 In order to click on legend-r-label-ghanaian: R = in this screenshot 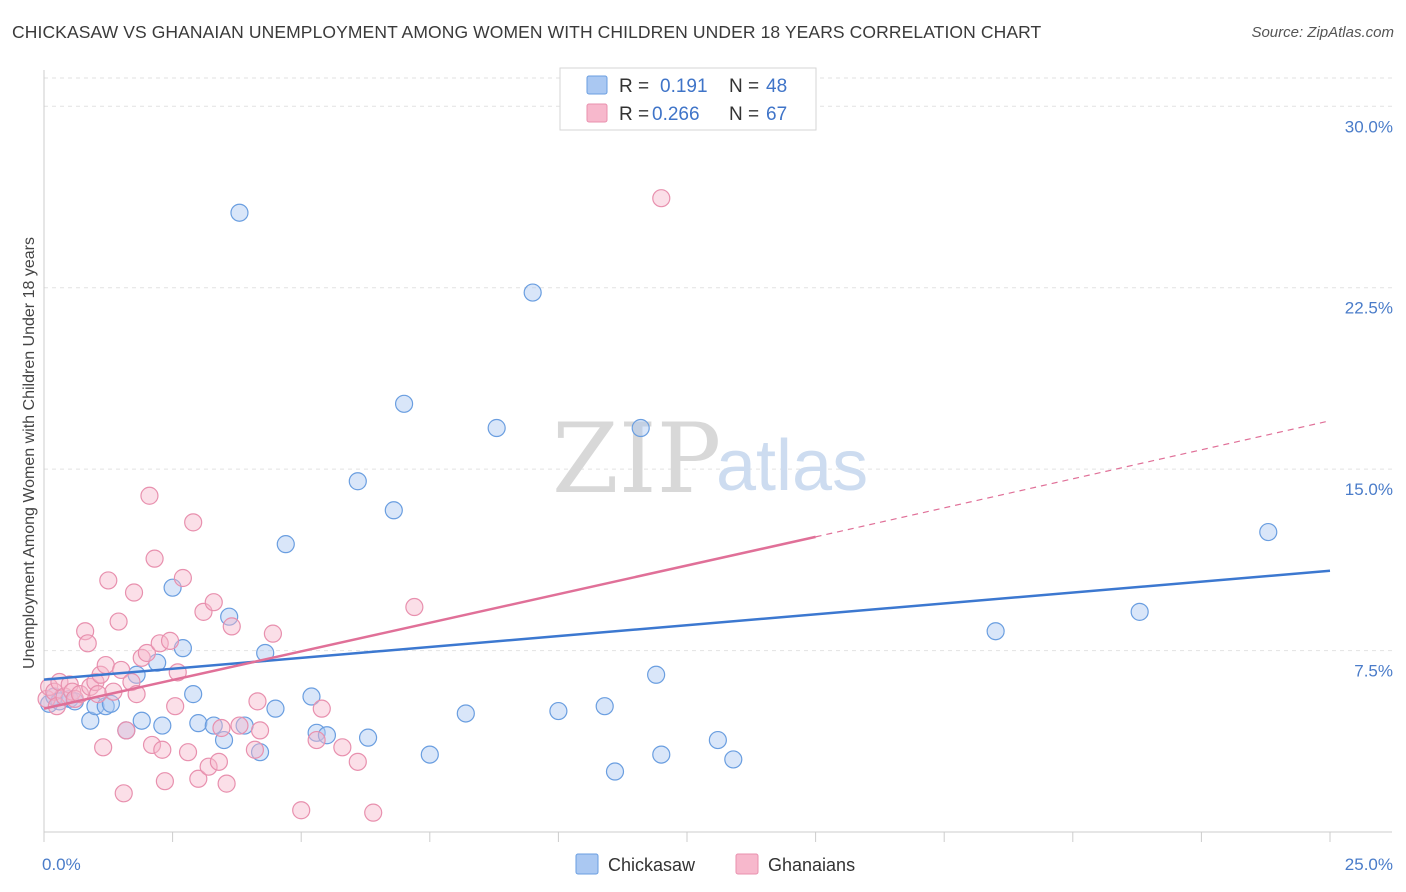, I will do `click(634, 114)`.